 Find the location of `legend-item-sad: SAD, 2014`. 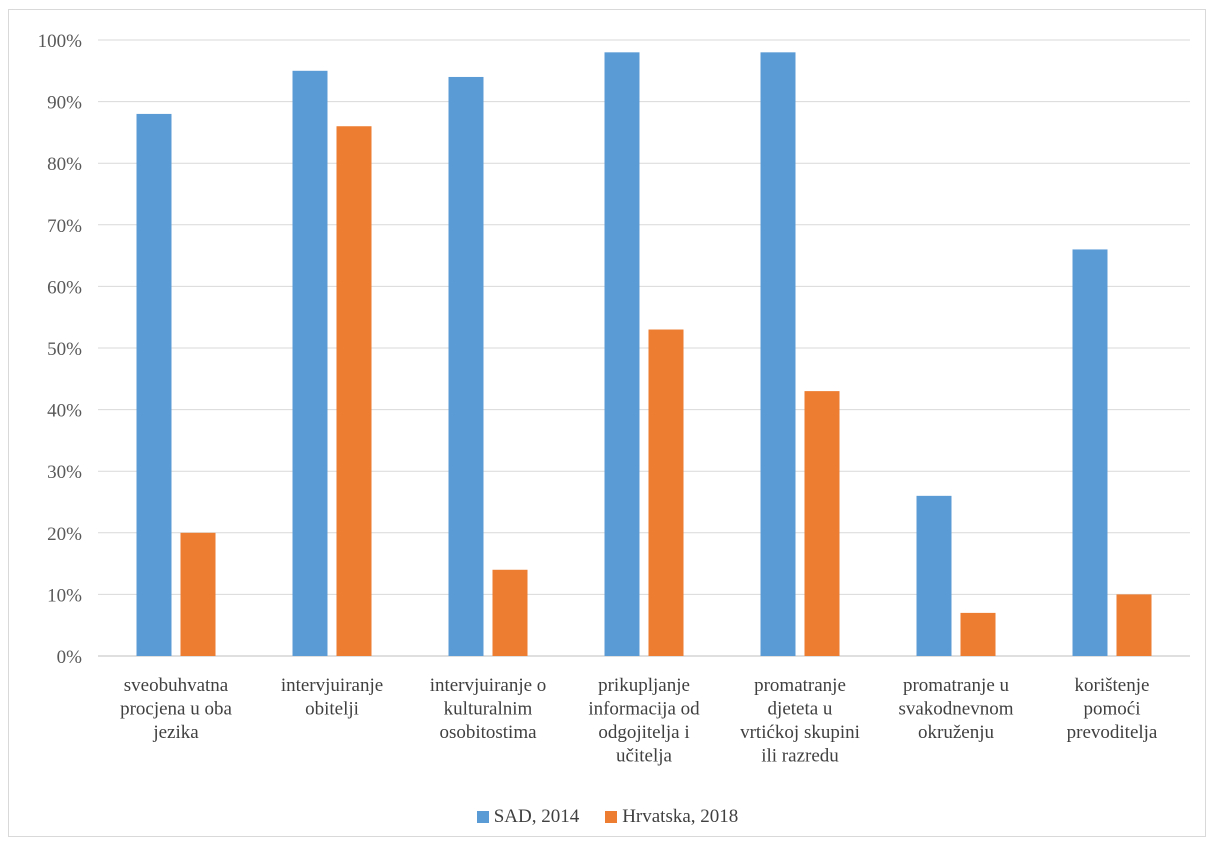

legend-item-sad: SAD, 2014 is located at coordinates (528, 817).